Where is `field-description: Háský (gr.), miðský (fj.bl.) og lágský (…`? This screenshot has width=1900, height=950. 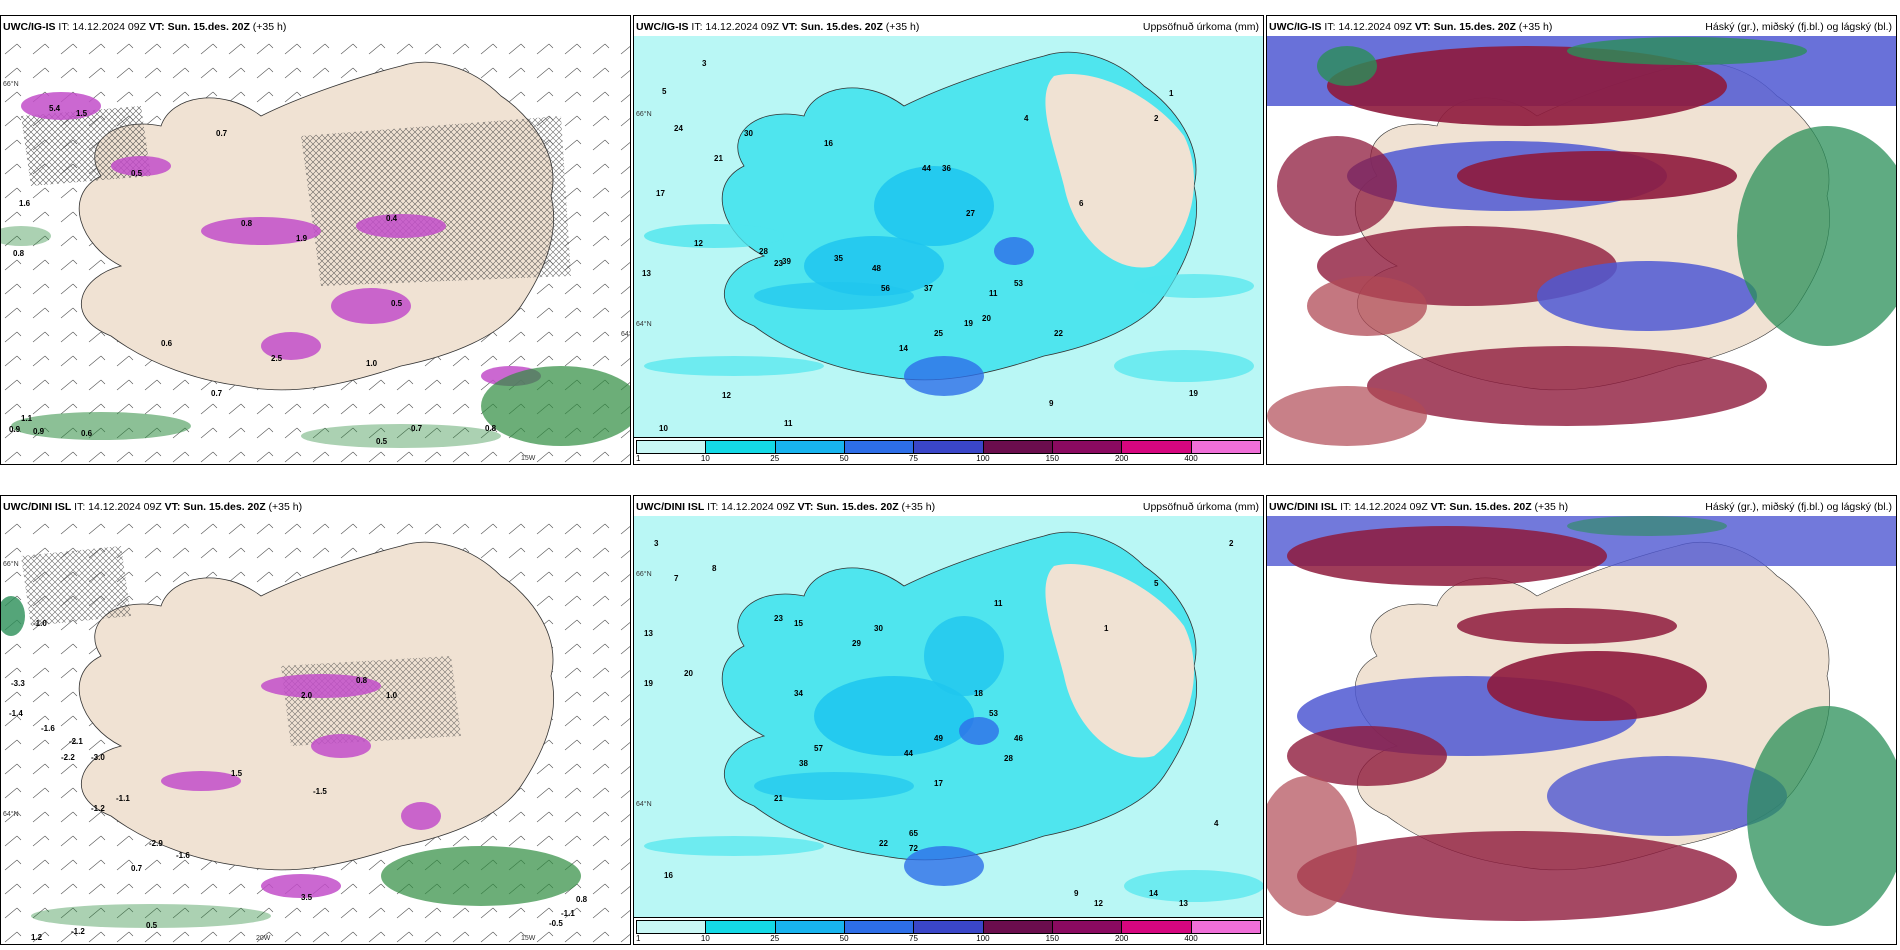 field-description: Háský (gr.), miðský (fj.bl.) og lágský (… is located at coordinates (1798, 27).